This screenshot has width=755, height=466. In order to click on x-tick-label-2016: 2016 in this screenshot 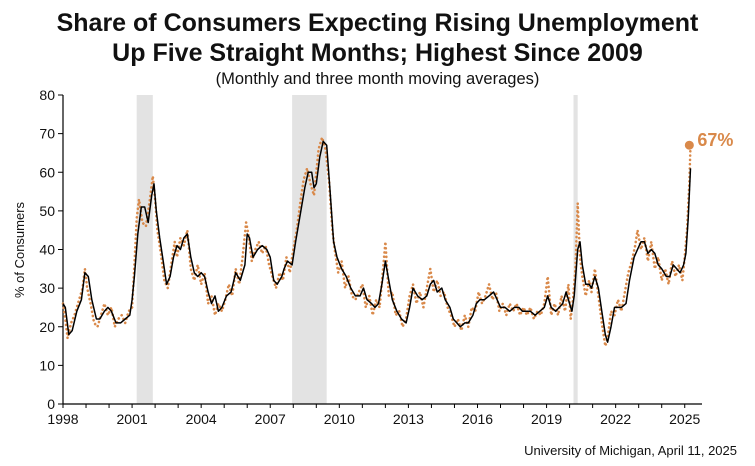, I will do `click(477, 419)`.